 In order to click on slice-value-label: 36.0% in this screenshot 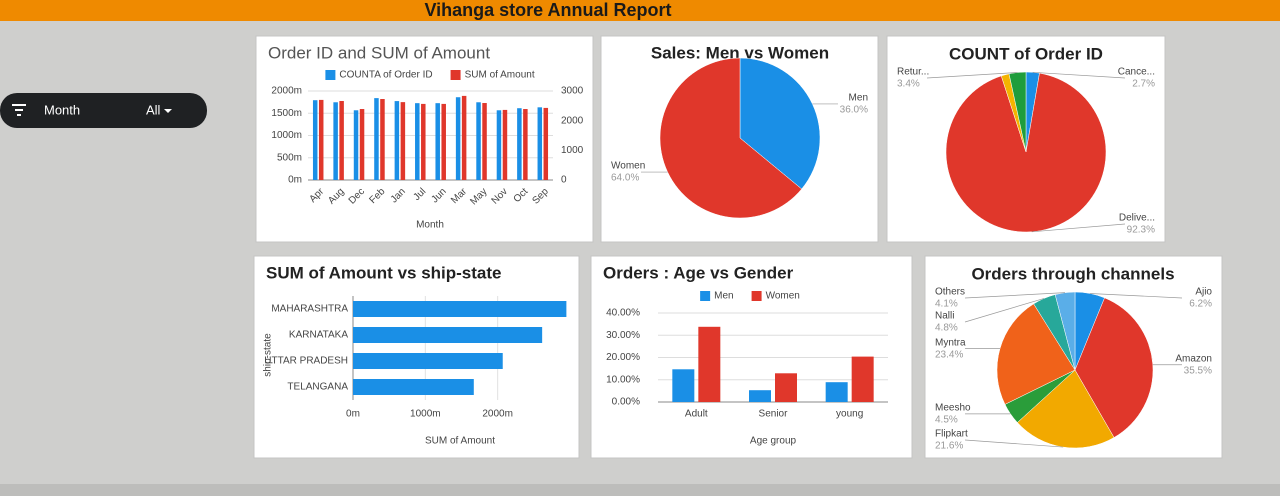, I will do `click(854, 110)`.